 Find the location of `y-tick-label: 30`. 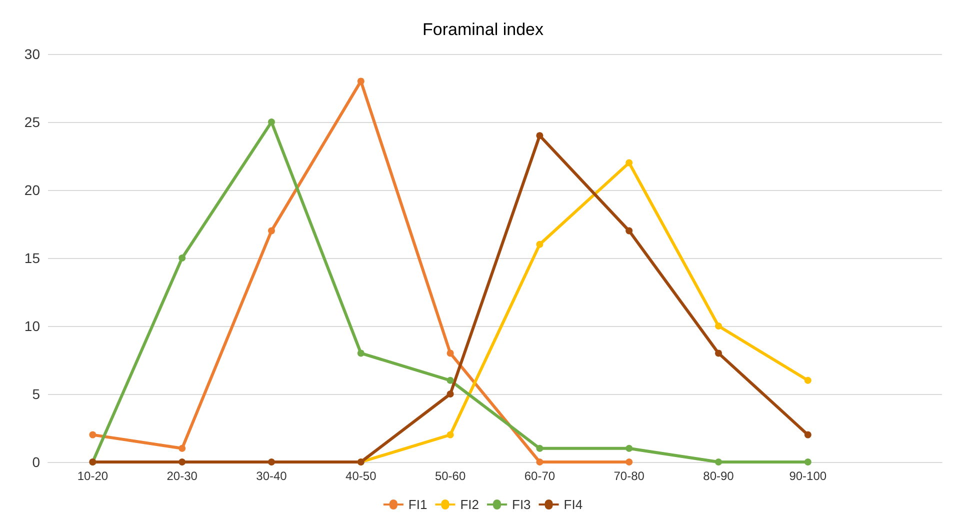

y-tick-label: 30 is located at coordinates (32, 54).